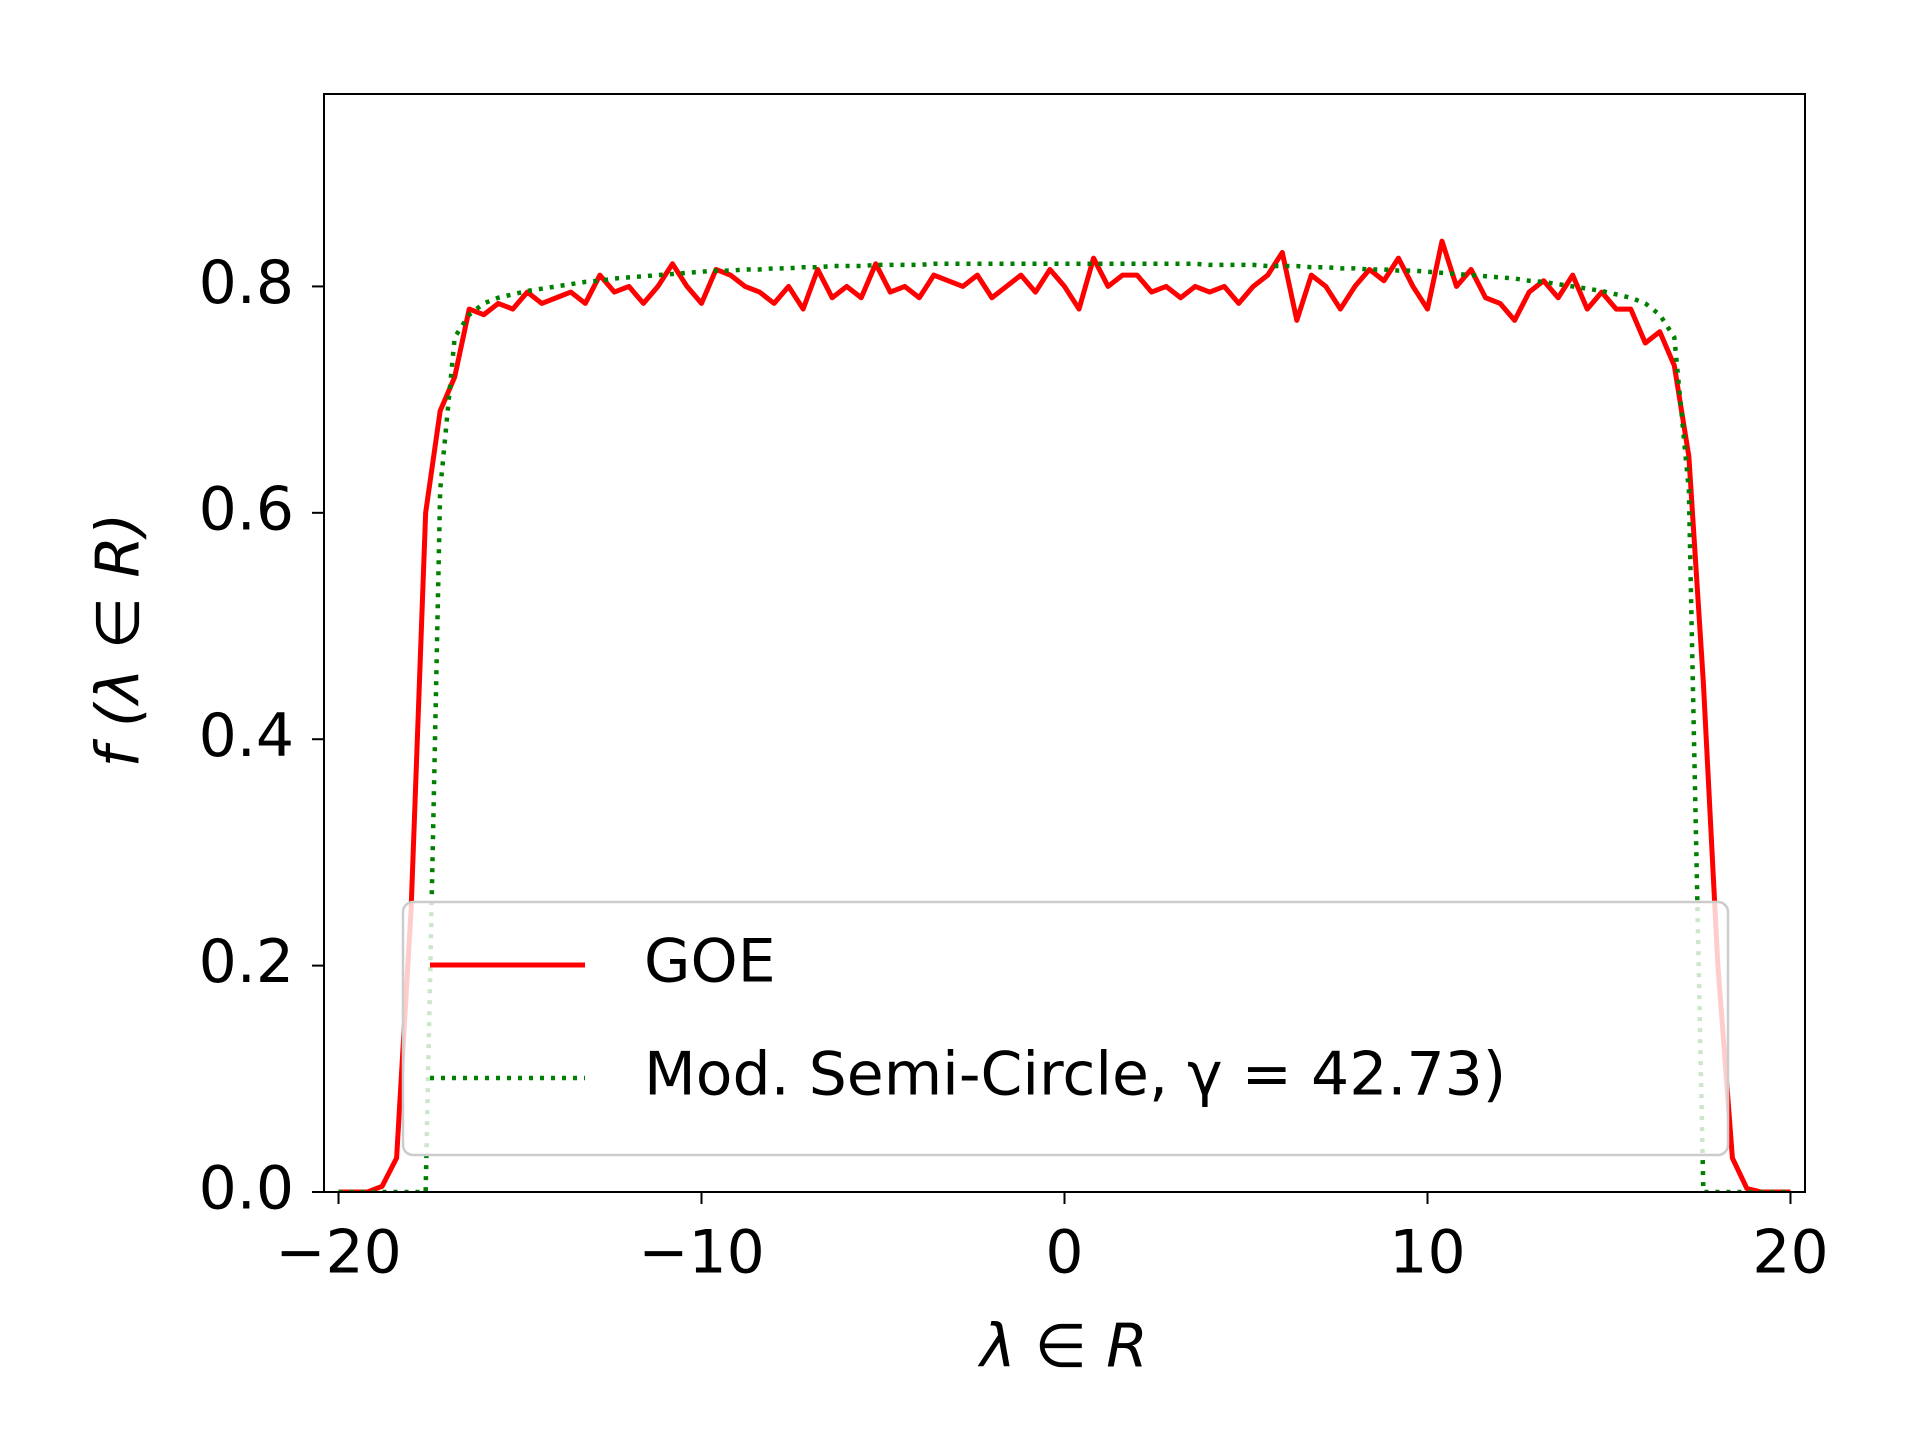 The image size is (1920, 1440). I want to click on y-axis-label: f (λ ∈ R), so click(119, 640).